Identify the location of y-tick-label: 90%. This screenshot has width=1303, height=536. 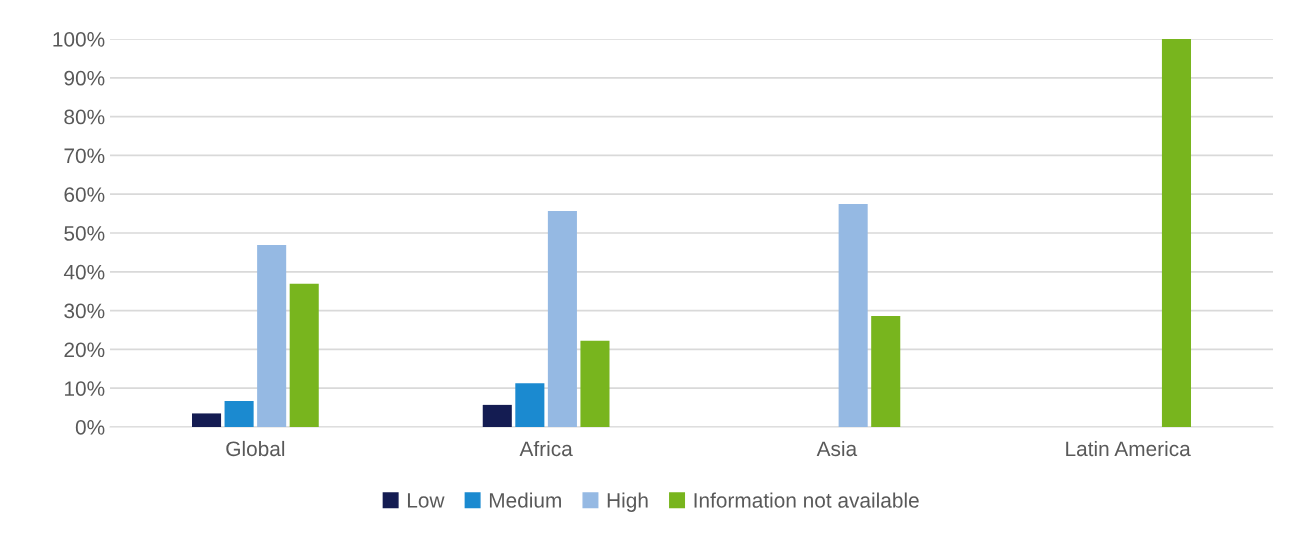
(84, 78).